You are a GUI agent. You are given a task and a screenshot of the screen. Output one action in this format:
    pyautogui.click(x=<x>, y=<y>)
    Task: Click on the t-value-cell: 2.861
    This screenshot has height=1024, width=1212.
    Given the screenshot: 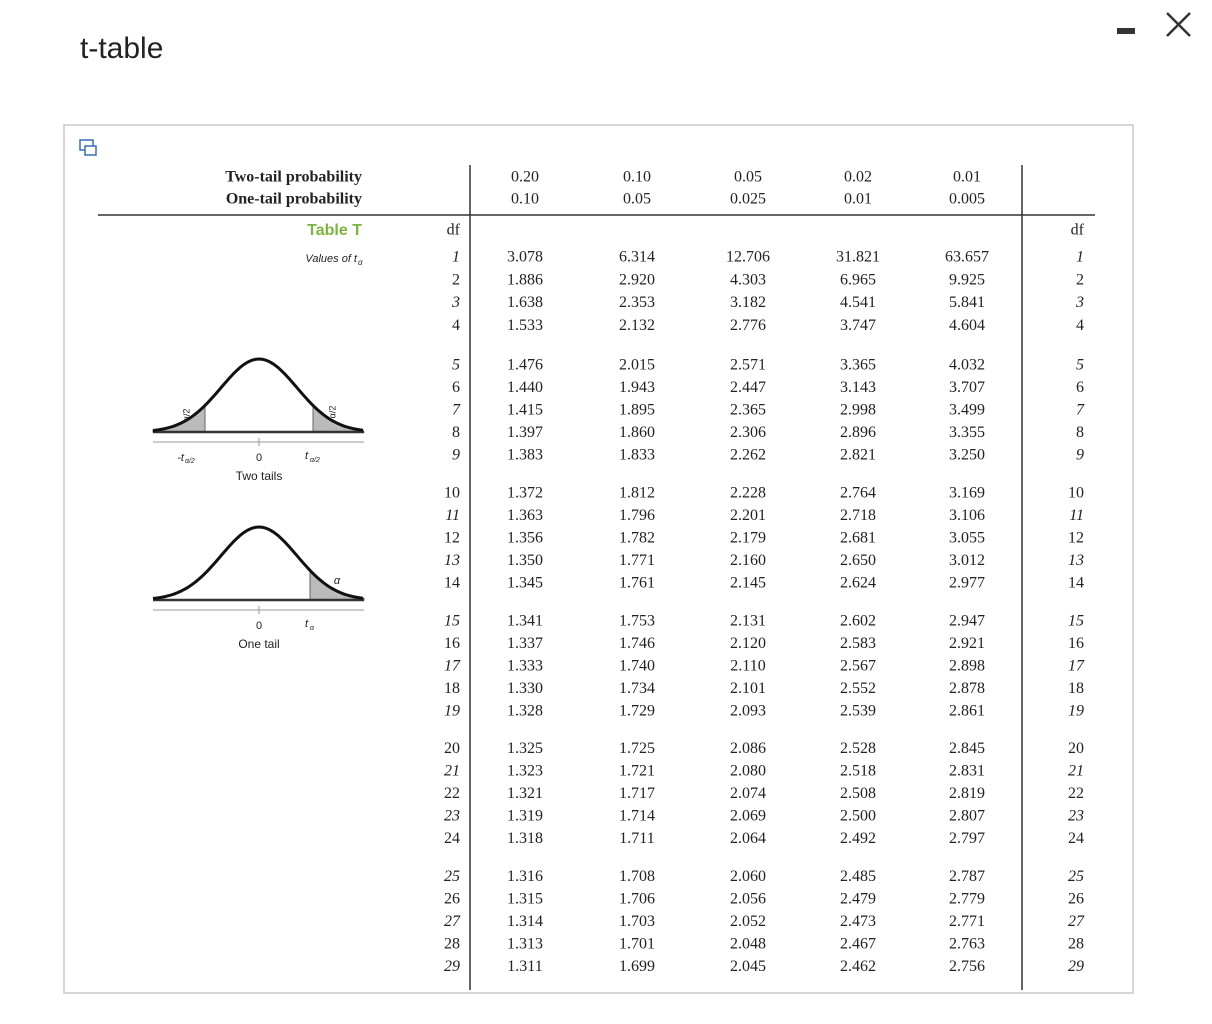 What is the action you would take?
    pyautogui.click(x=967, y=710)
    